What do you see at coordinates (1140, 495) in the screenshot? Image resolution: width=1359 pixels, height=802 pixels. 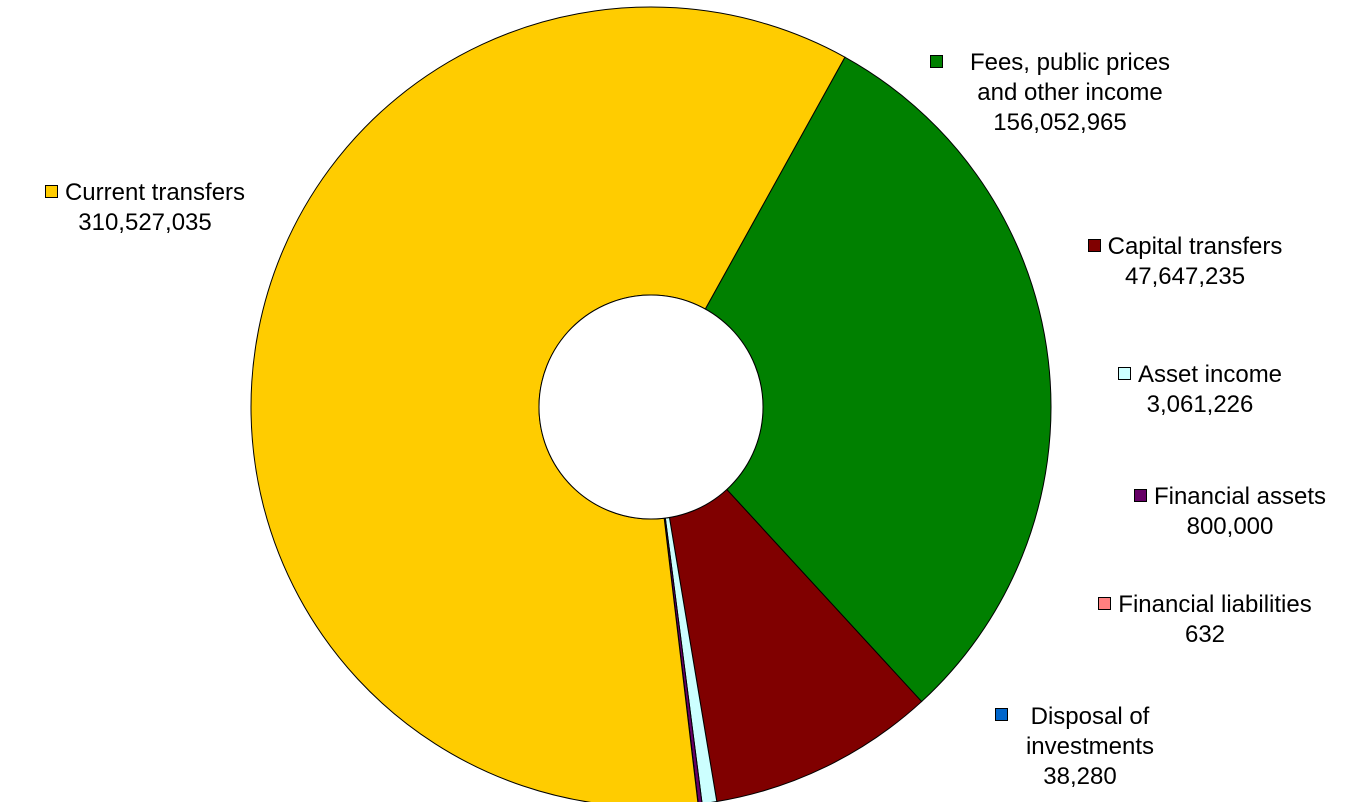 I see `legend-swatch-financial-assets` at bounding box center [1140, 495].